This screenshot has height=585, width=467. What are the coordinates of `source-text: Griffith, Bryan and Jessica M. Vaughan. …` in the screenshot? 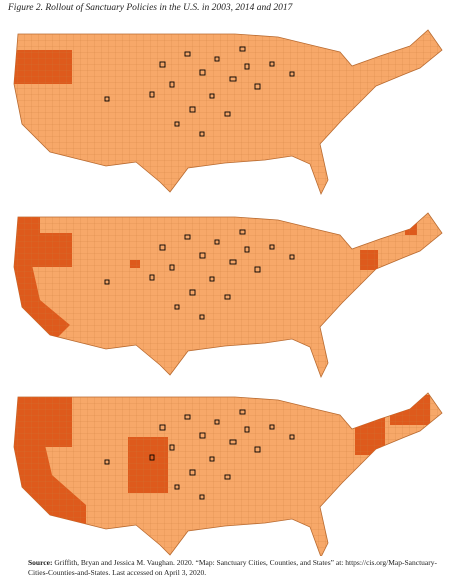 It's located at (232, 567).